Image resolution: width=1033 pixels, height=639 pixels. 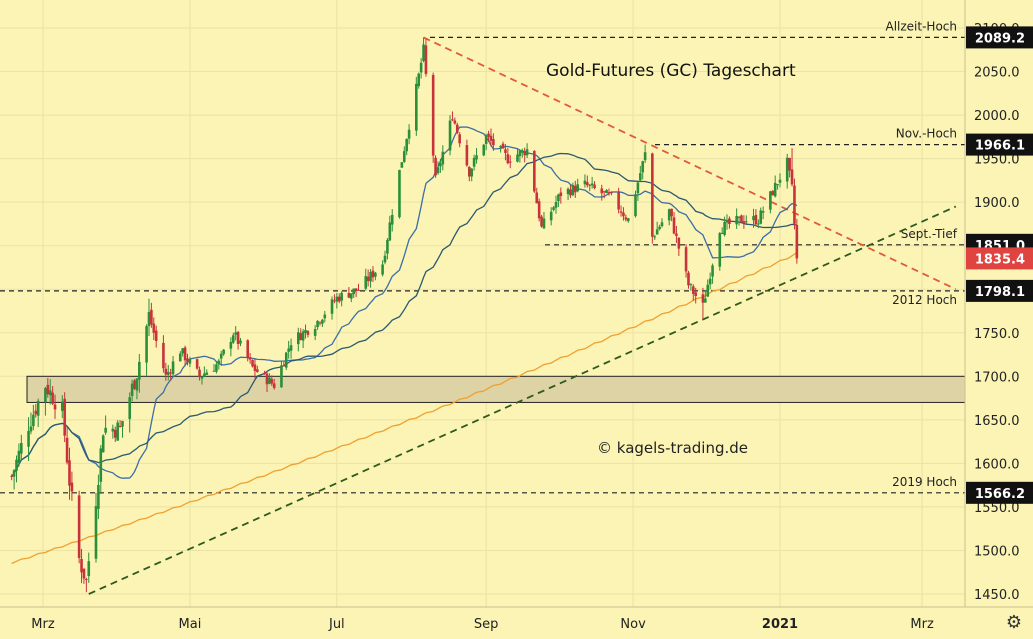 I want to click on x-tick-label: Mrz, so click(x=43, y=624).